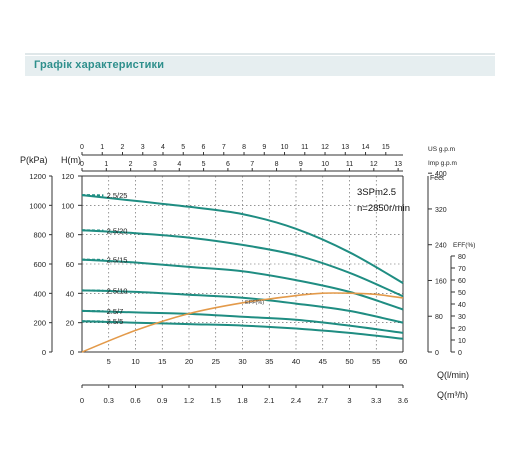  I want to click on us-gpm-tick-label: 5, so click(183, 147).